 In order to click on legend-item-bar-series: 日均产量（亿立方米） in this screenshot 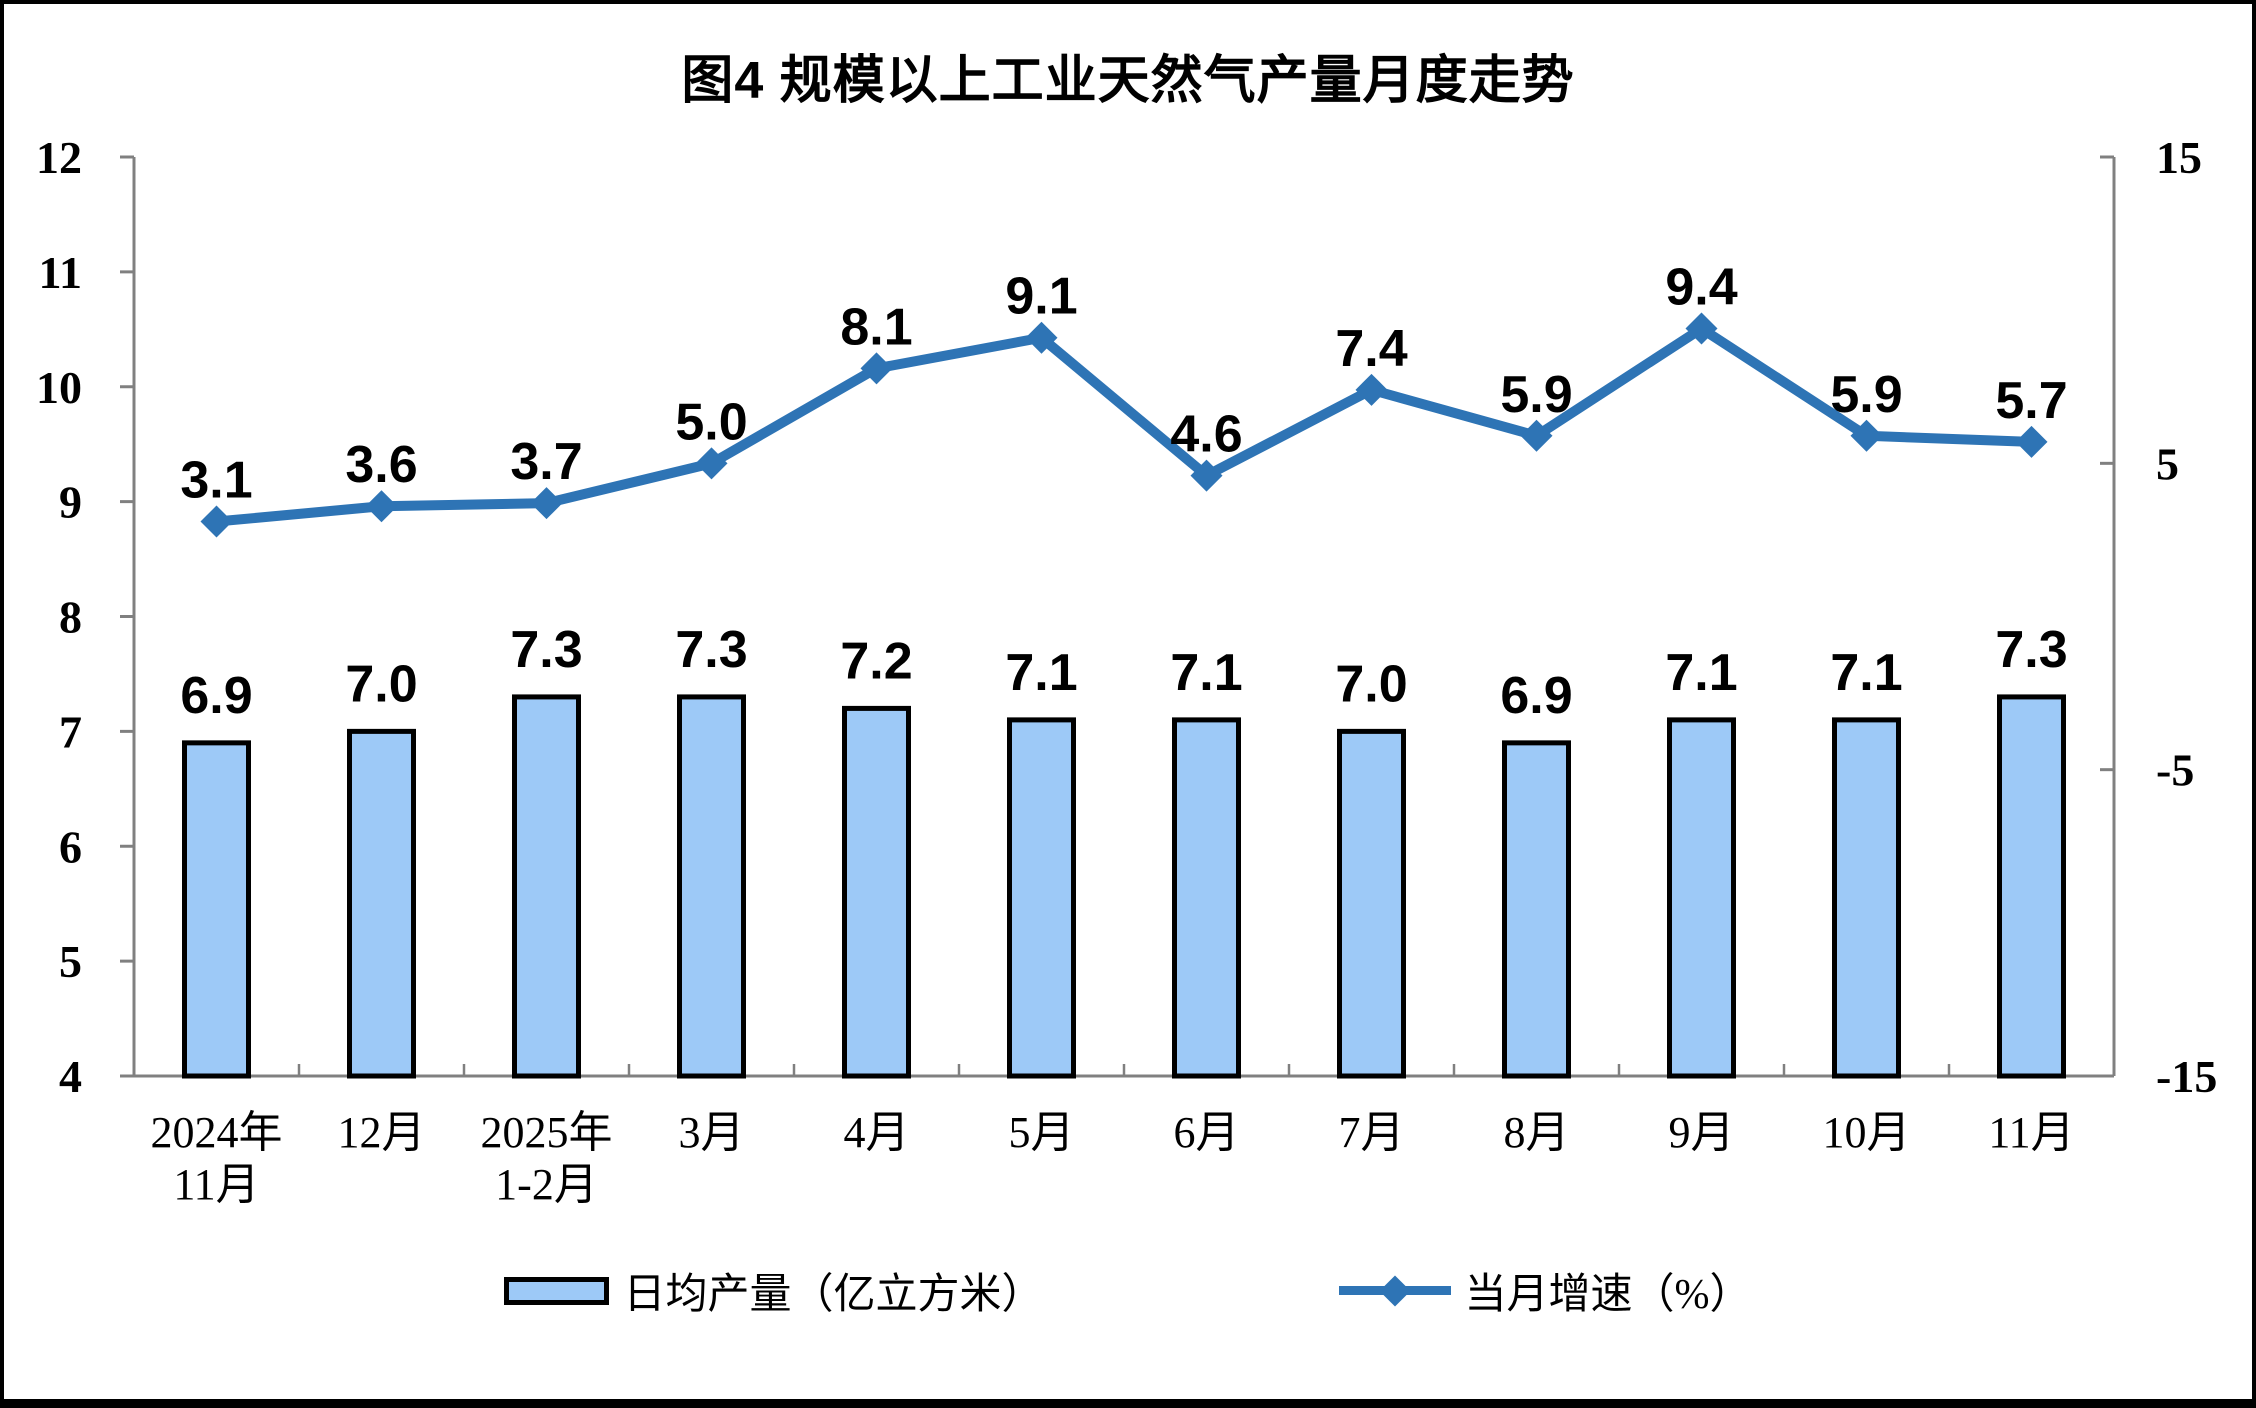, I will do `click(774, 1290)`.